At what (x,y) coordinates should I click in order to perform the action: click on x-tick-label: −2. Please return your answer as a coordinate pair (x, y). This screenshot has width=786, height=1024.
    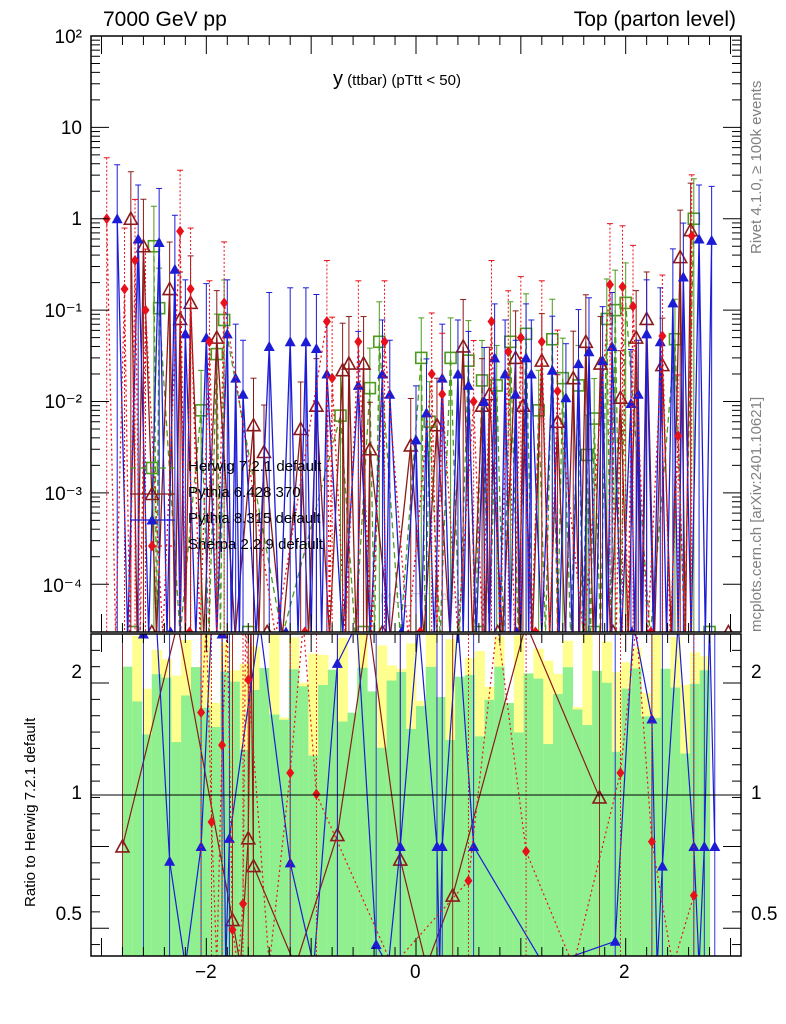
    Looking at the image, I should click on (206, 972).